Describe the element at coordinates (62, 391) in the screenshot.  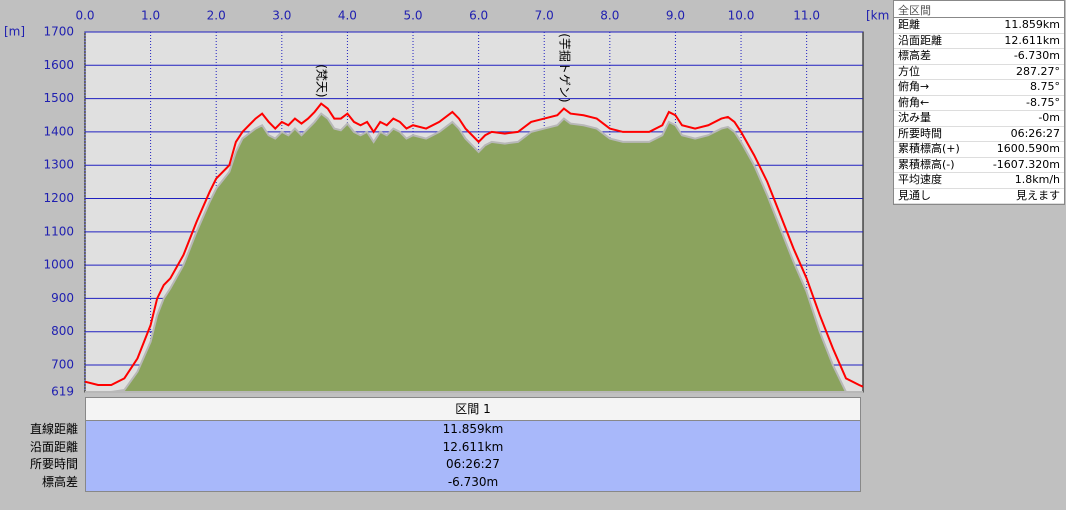
I see `y-tick-label: 619` at that location.